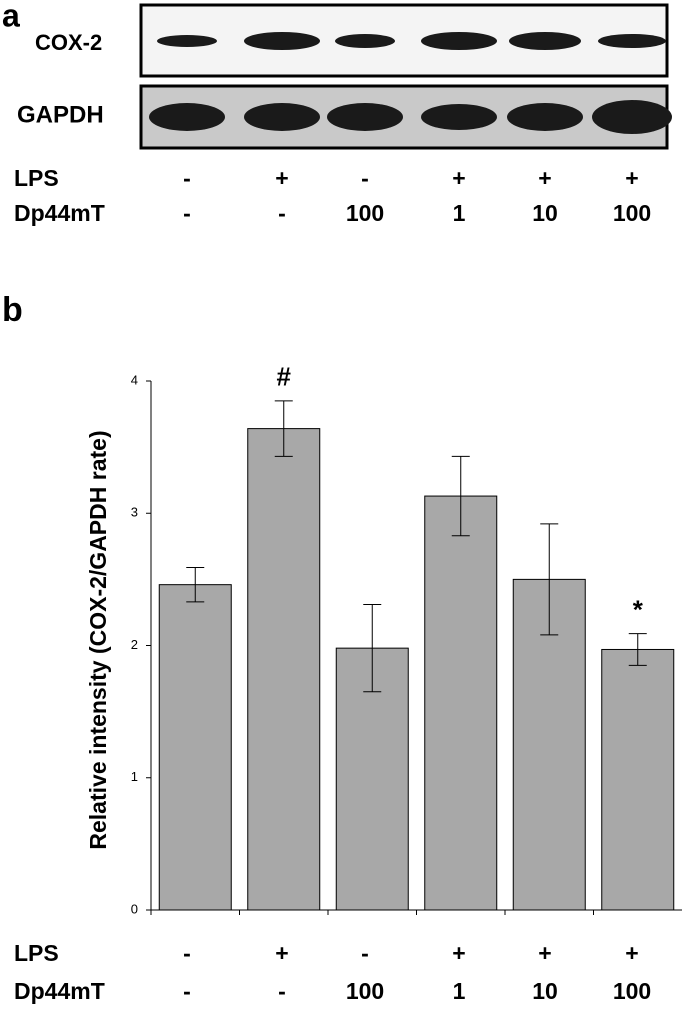 This screenshot has height=1015, width=685. I want to click on panel-label: b, so click(12, 310).